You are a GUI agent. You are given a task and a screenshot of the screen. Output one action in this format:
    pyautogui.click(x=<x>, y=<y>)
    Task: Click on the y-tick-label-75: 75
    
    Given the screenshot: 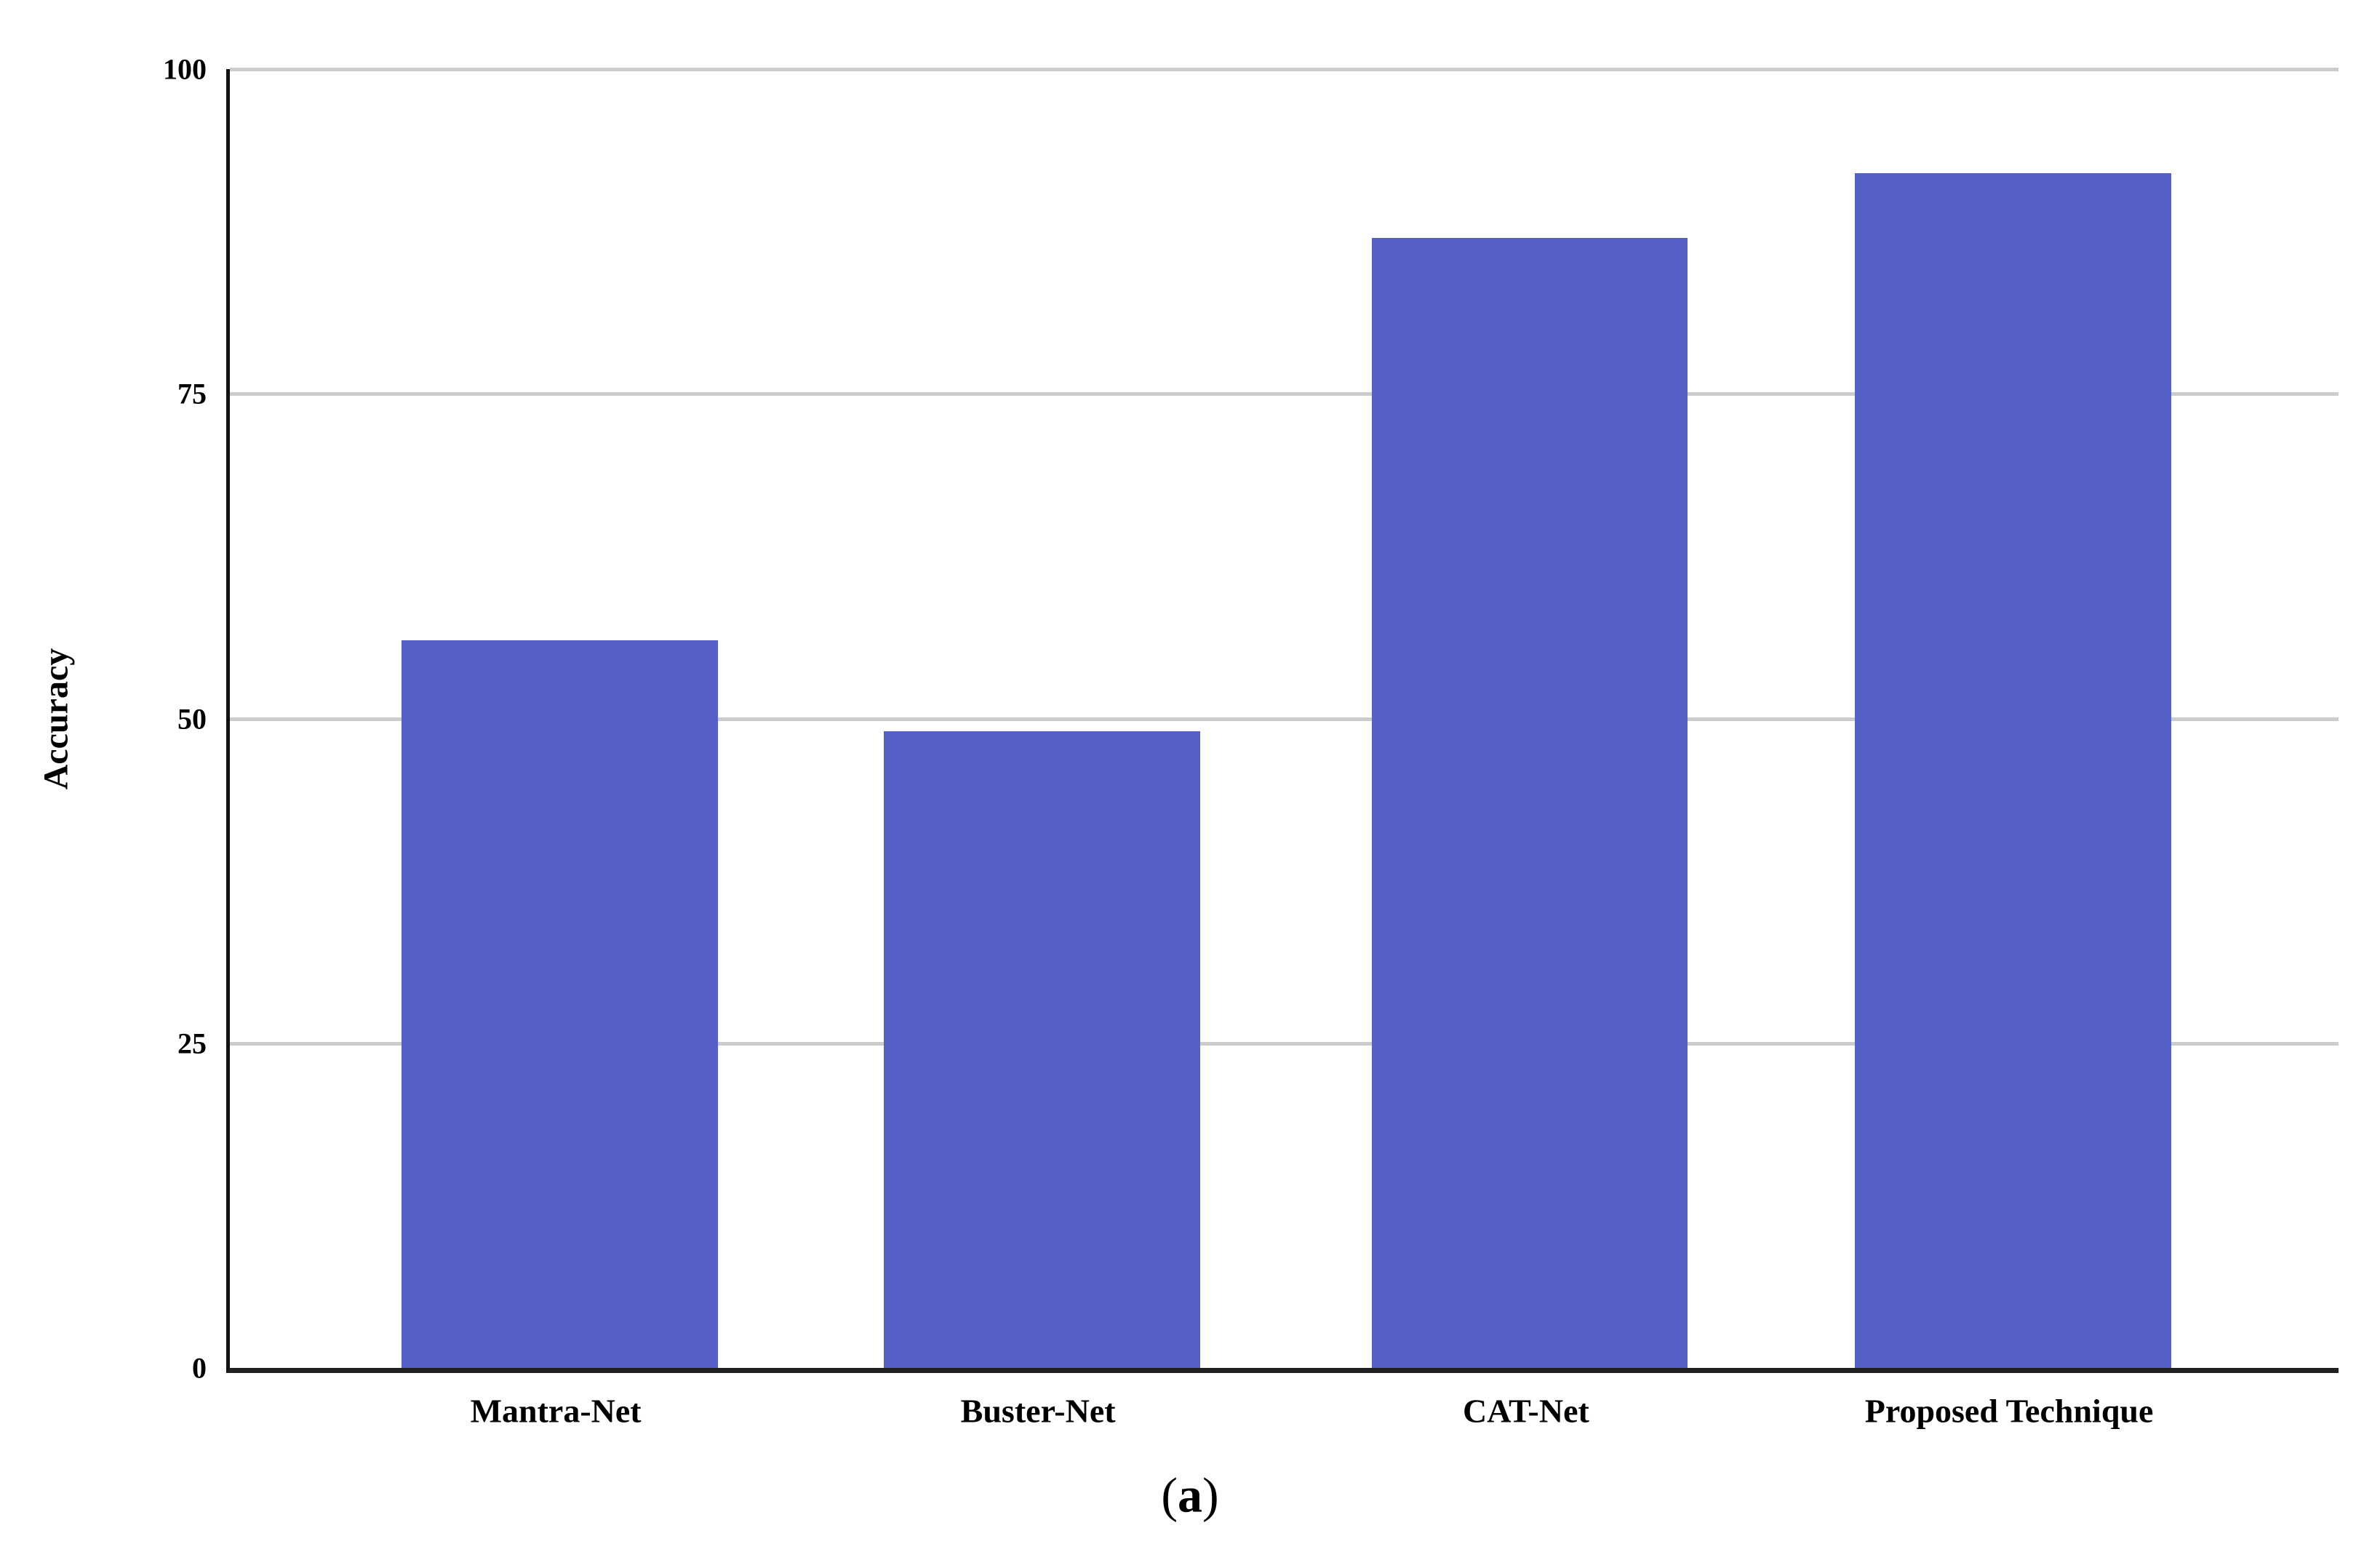 What is the action you would take?
    pyautogui.click(x=192, y=394)
    